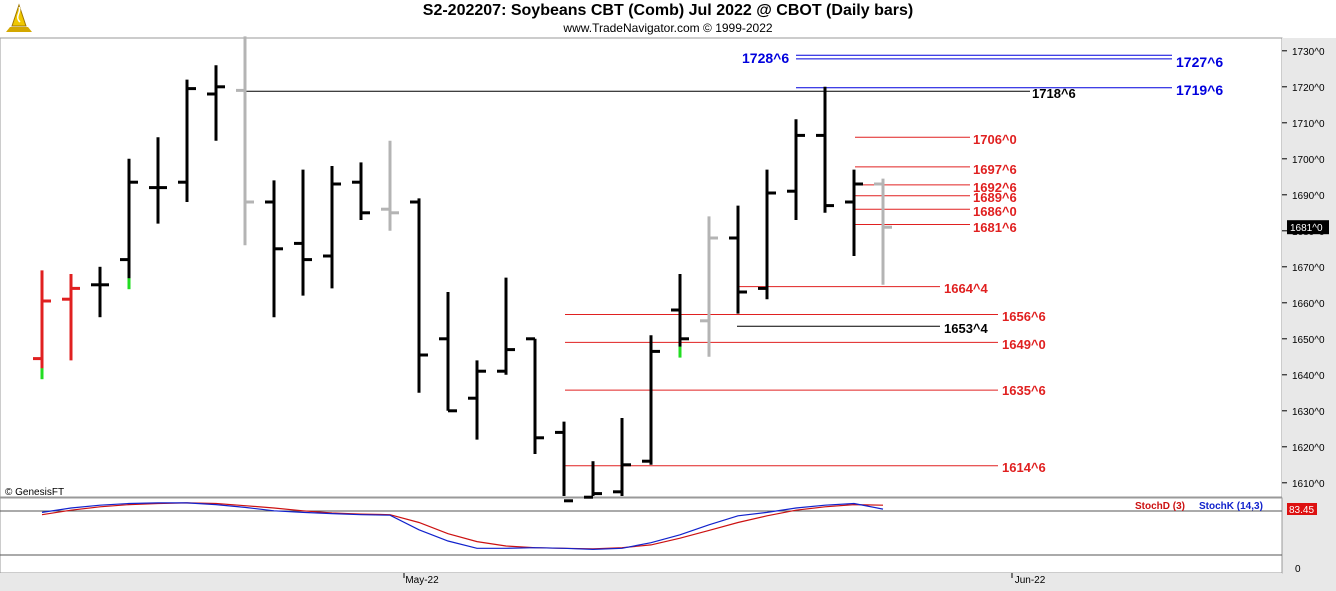  What do you see at coordinates (1160, 506) in the screenshot?
I see `stoch-d-legend: StochD (3)` at bounding box center [1160, 506].